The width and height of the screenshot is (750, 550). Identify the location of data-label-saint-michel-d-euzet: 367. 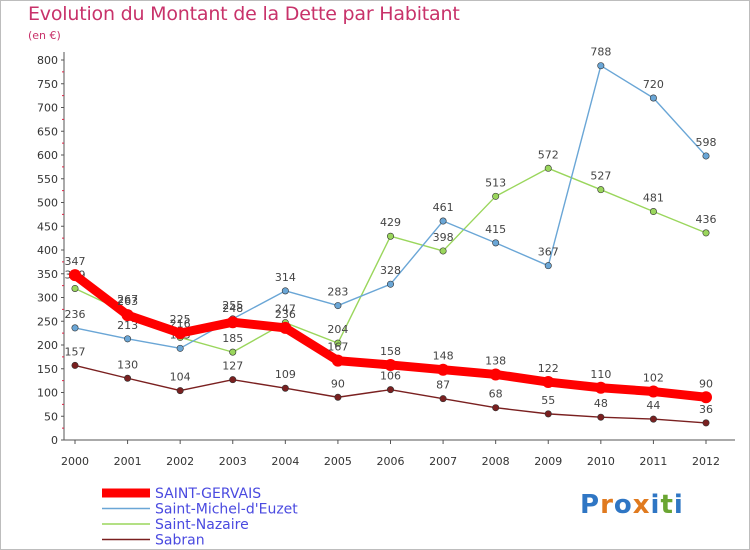
(548, 252).